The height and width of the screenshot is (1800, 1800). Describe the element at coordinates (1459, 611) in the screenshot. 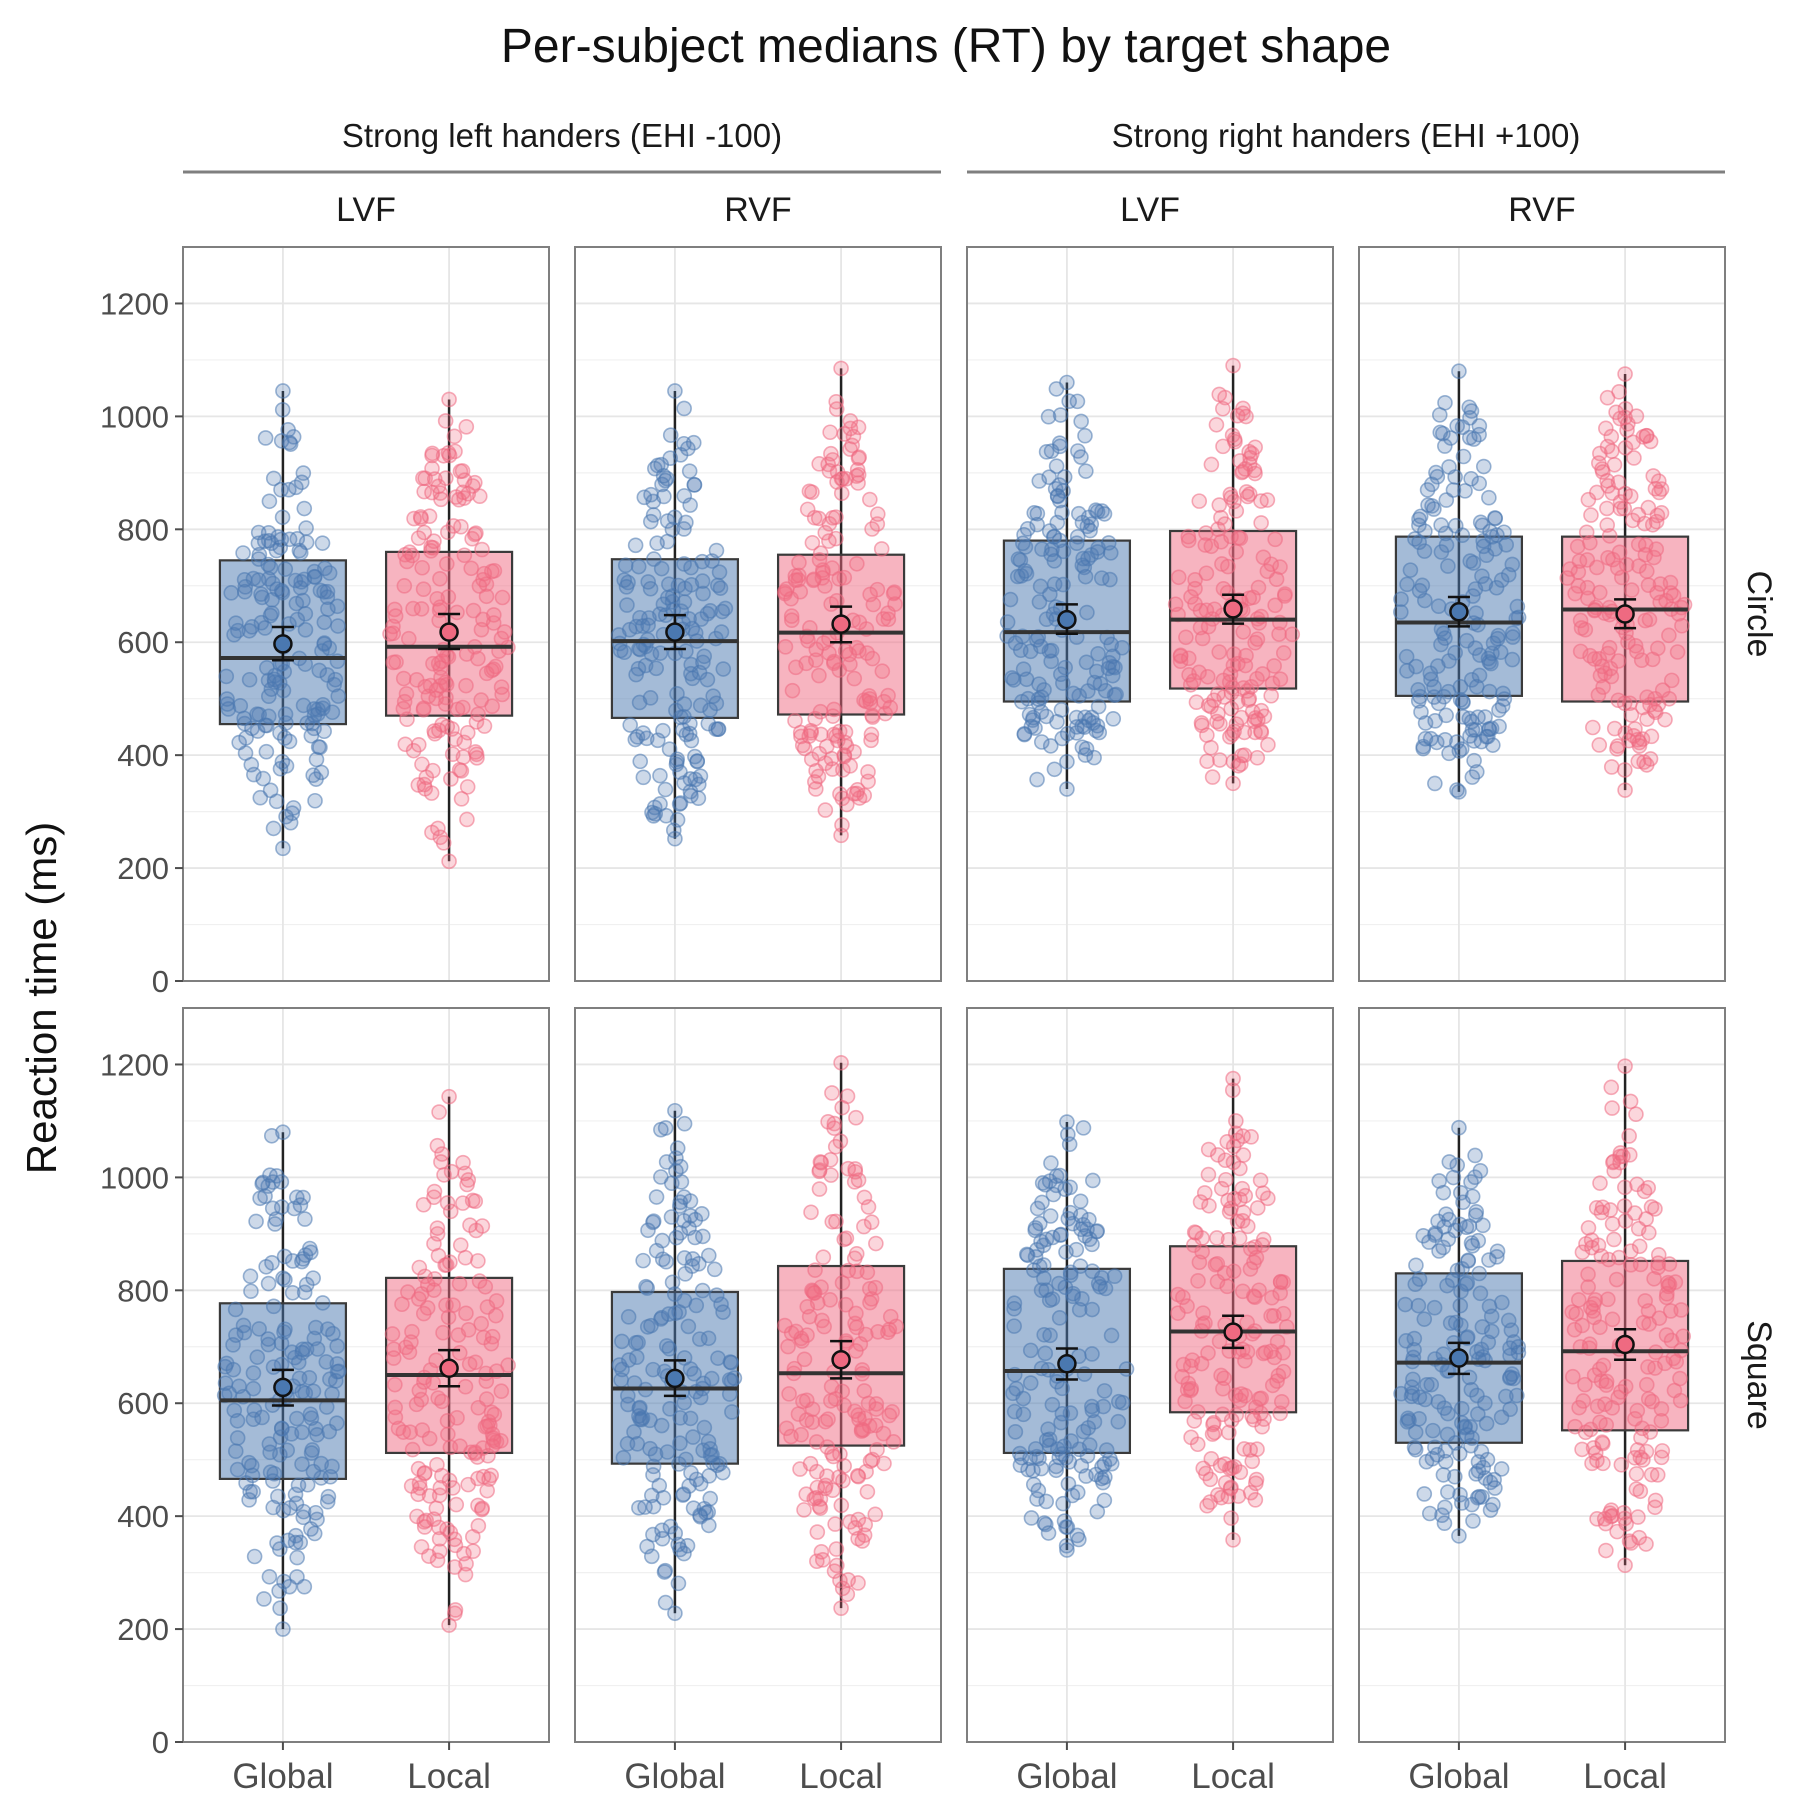

I see `mean-marker` at that location.